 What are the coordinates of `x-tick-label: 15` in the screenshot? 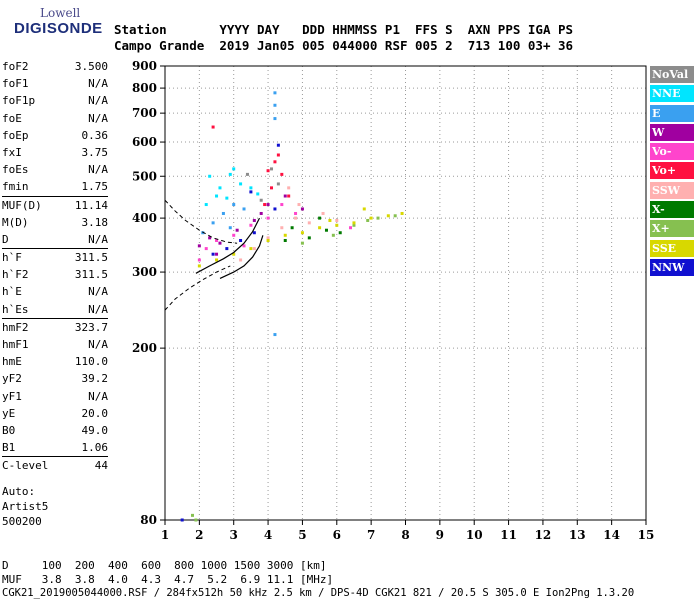 It's located at (646, 535).